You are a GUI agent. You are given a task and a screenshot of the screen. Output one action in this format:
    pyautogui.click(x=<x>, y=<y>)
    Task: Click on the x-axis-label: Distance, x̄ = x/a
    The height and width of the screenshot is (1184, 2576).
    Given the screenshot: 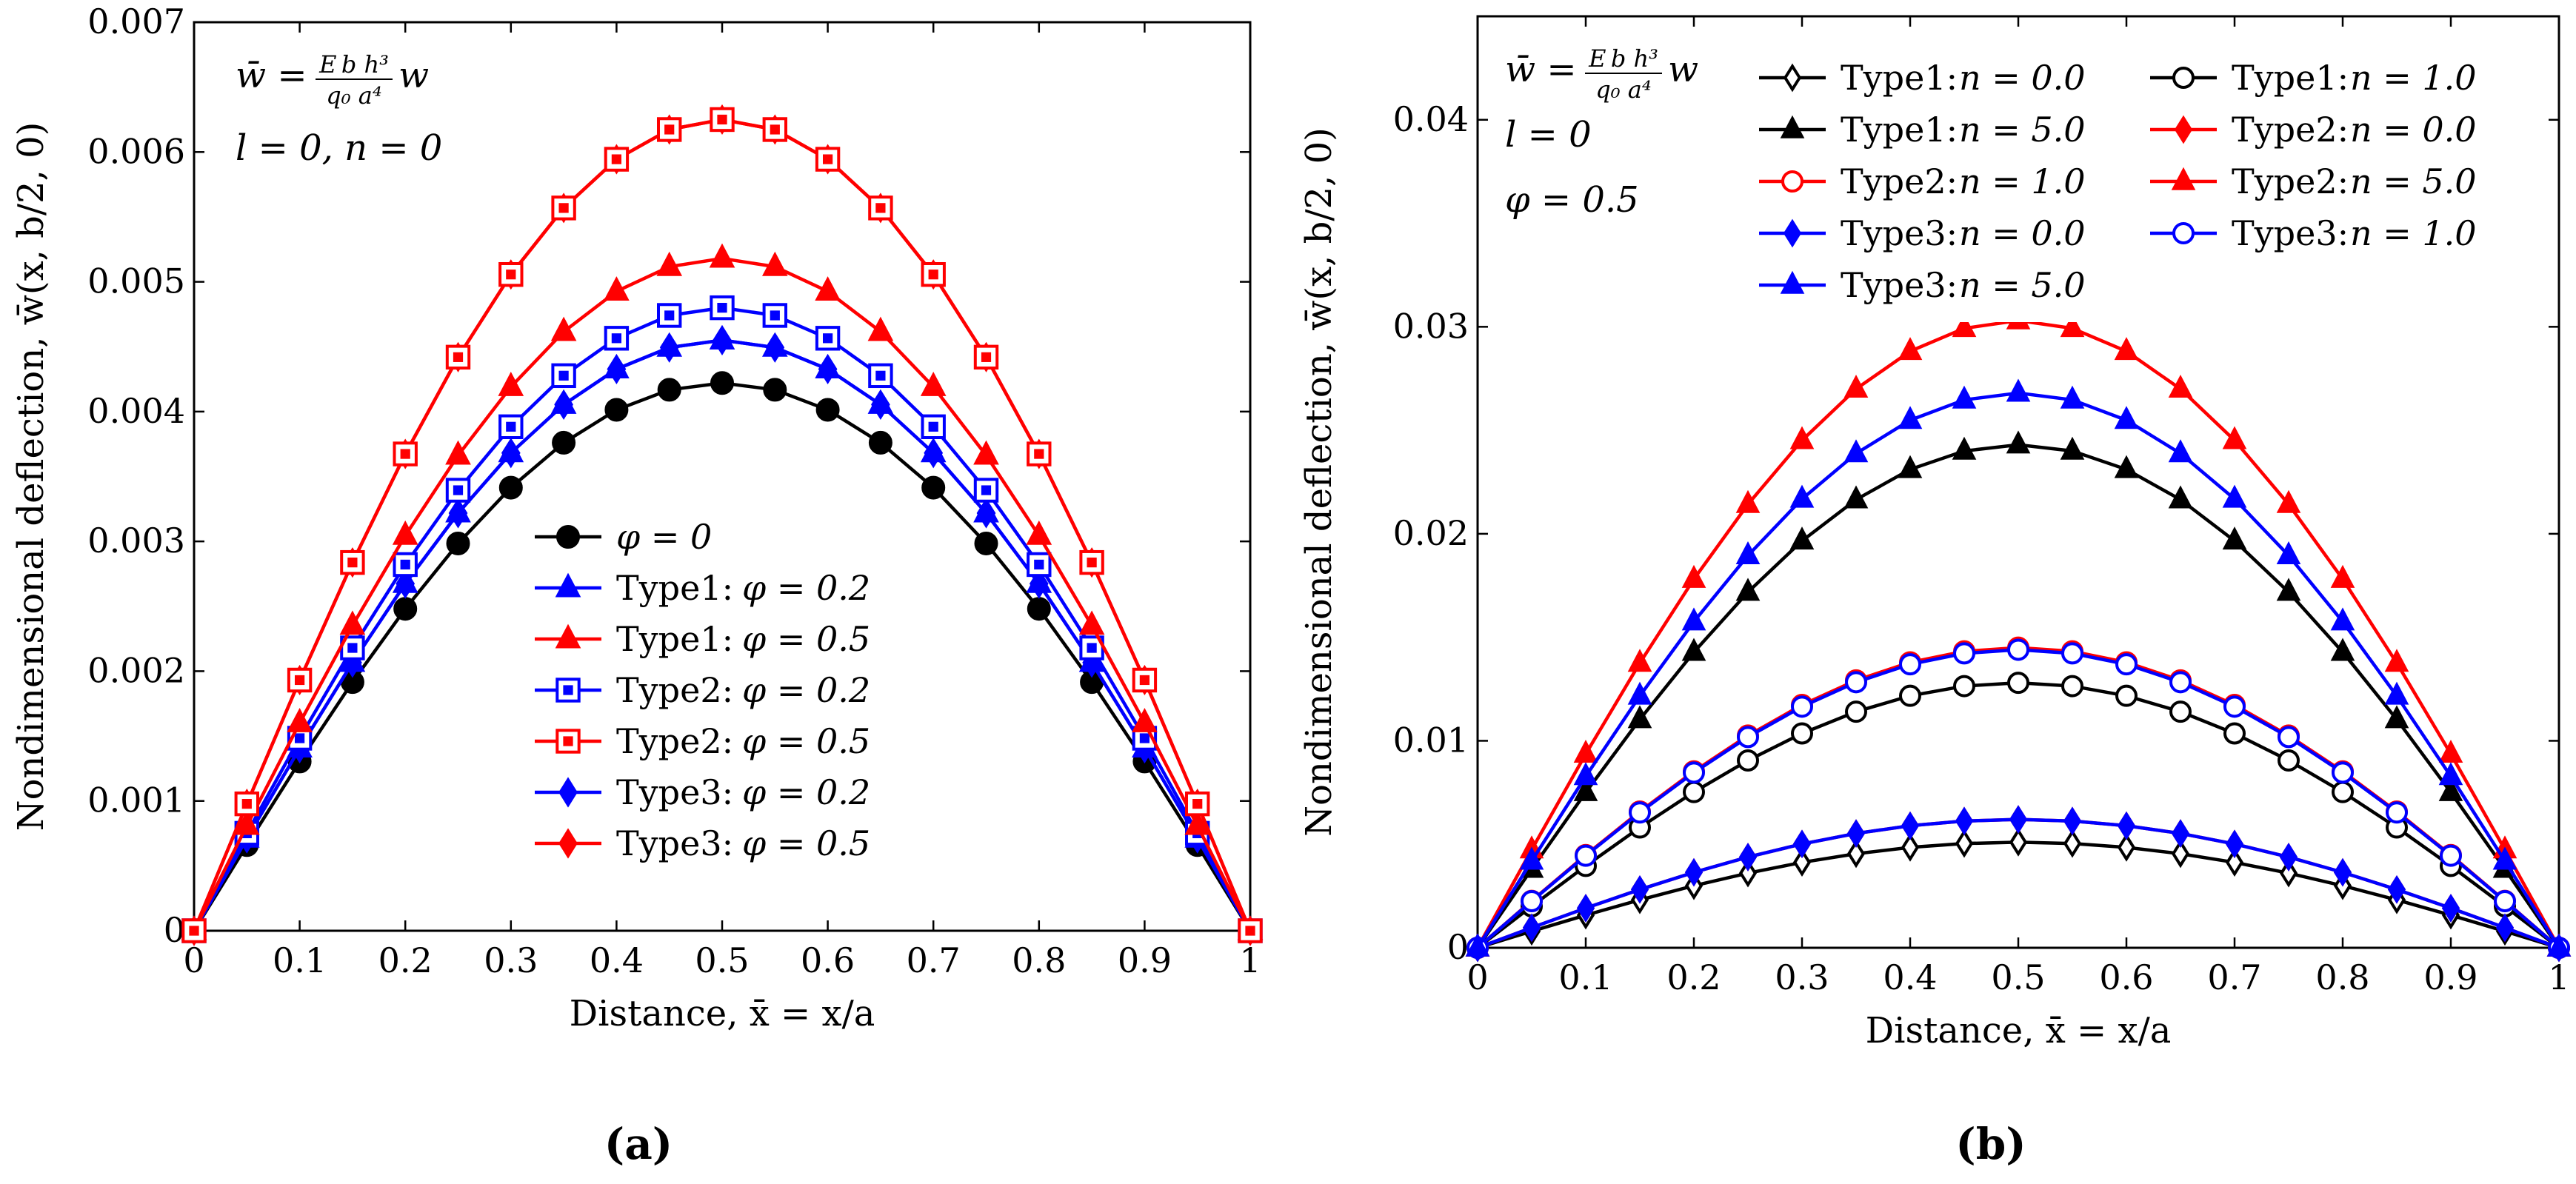 What is the action you would take?
    pyautogui.click(x=2019, y=1030)
    